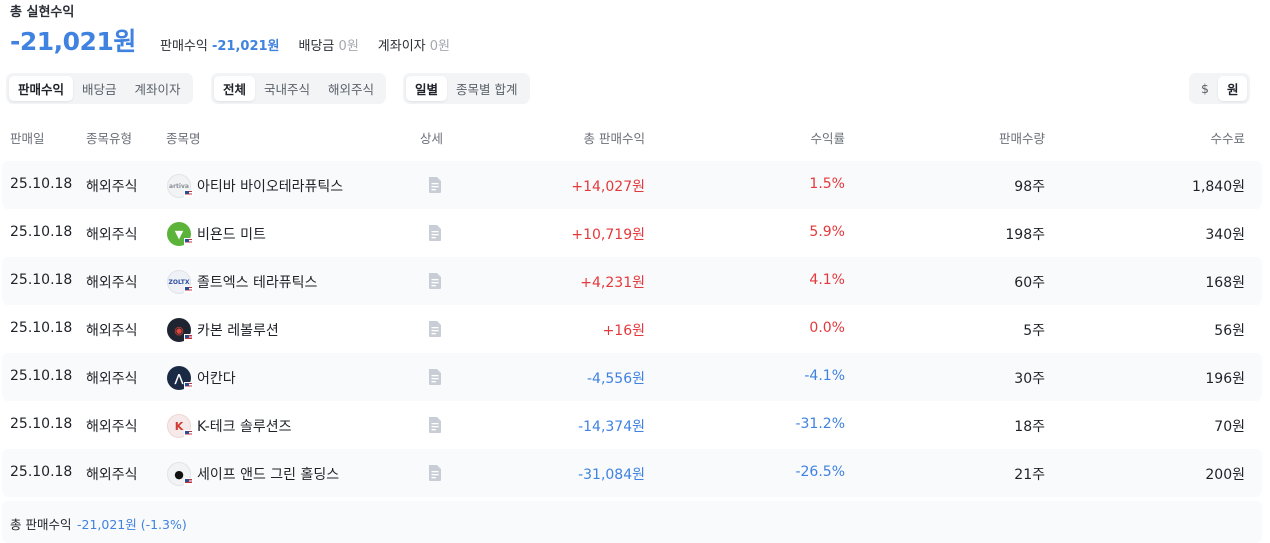  What do you see at coordinates (183, 138) in the screenshot?
I see `header-stock-name: 종목명` at bounding box center [183, 138].